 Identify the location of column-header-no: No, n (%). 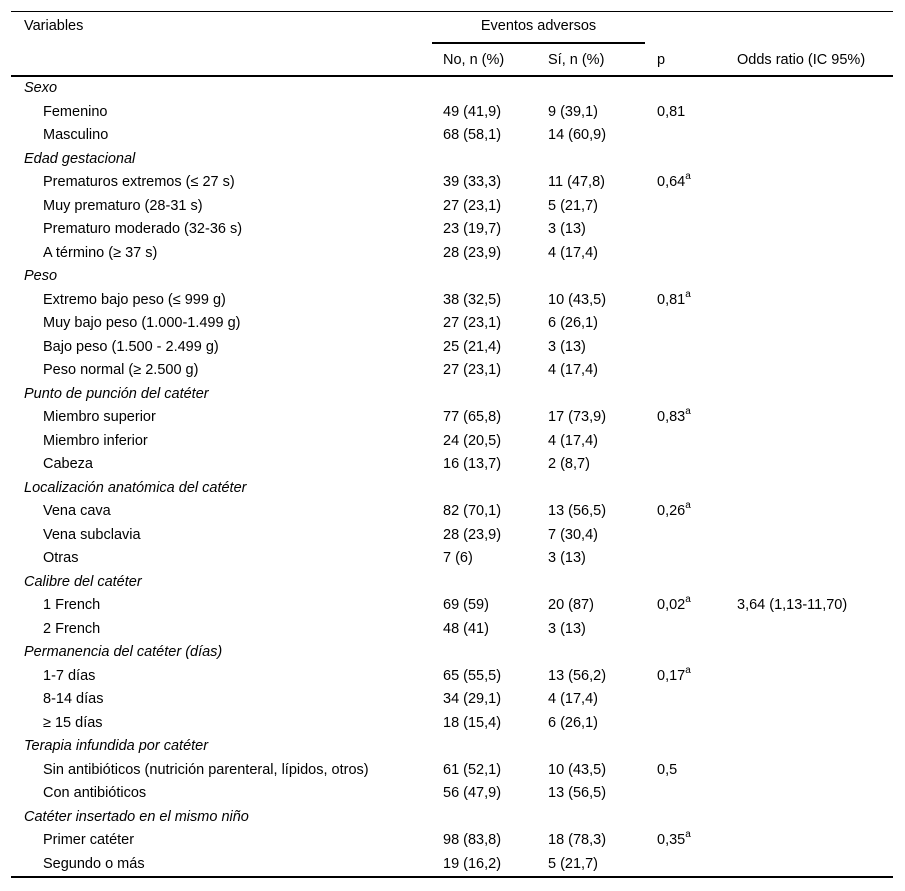
(474, 59).